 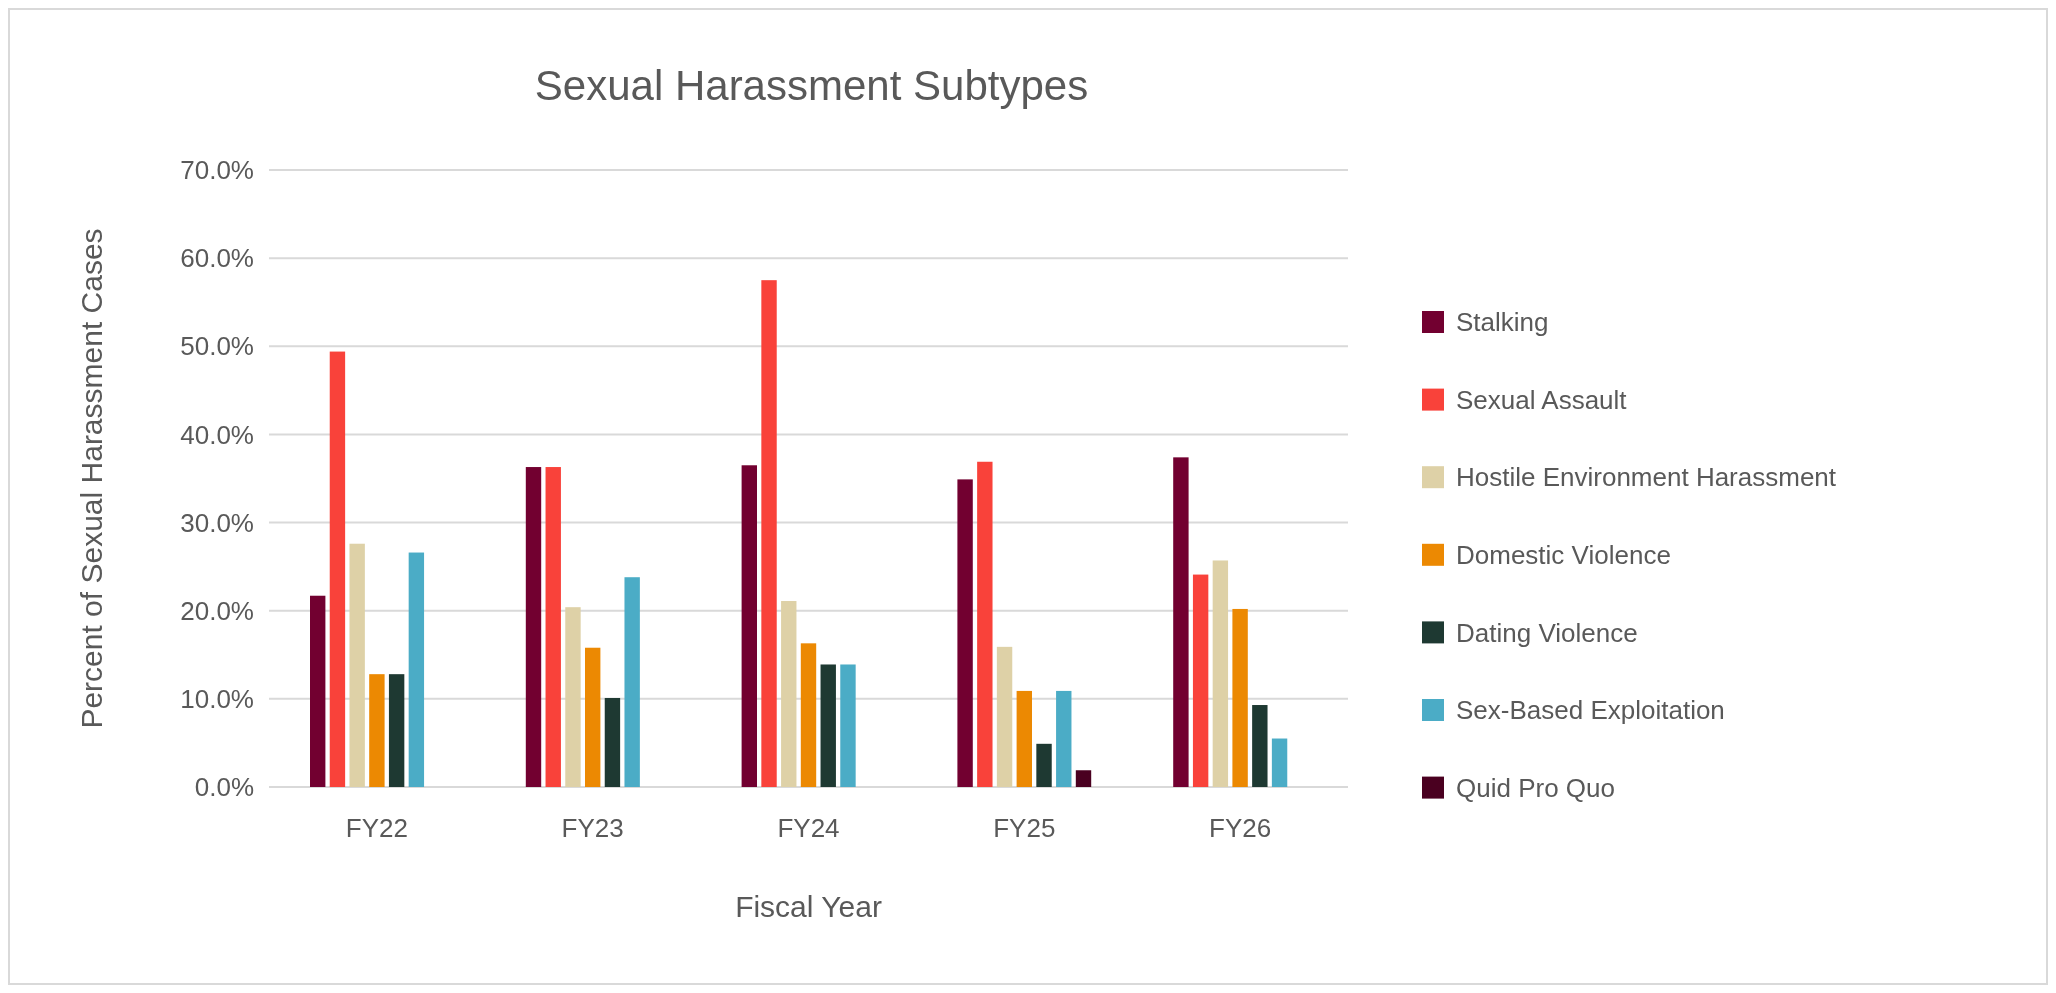 What do you see at coordinates (1547, 632) in the screenshot?
I see `legend-label: Dating Violence` at bounding box center [1547, 632].